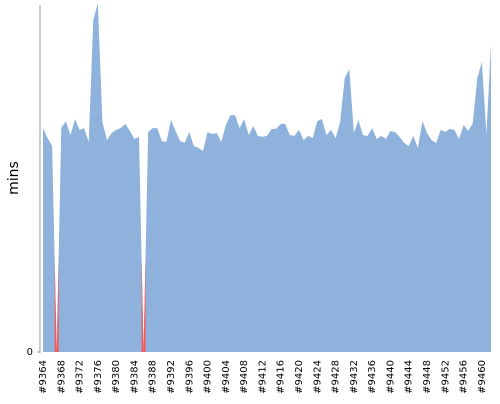 The image size is (500, 404). I want to click on x-tick-label: #9412, so click(262, 377).